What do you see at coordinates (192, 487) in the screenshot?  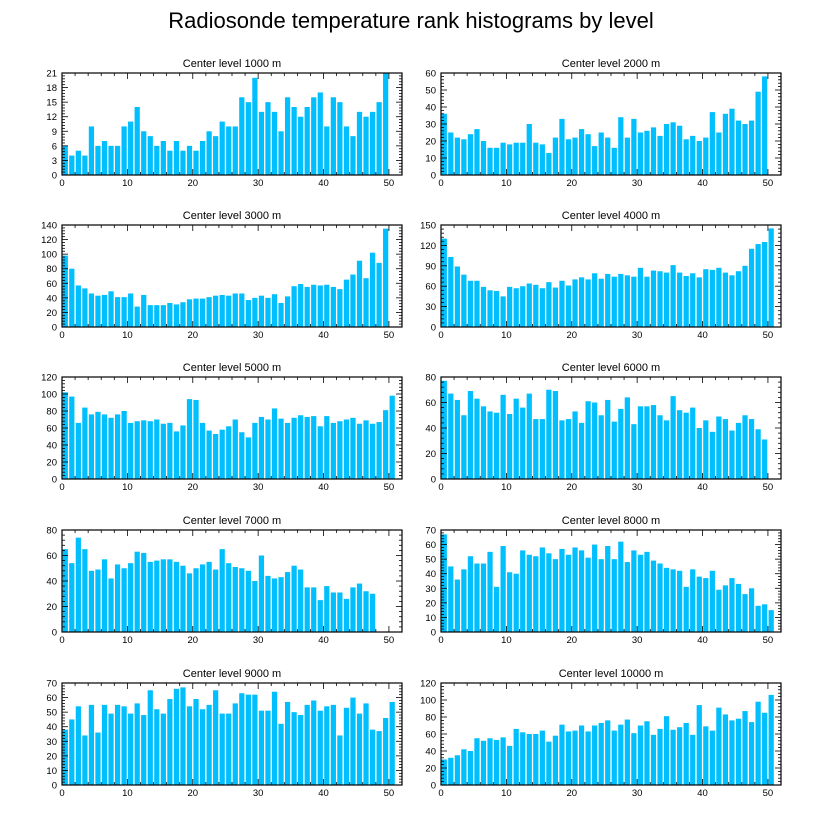 I see `x-tick-label: 20` at bounding box center [192, 487].